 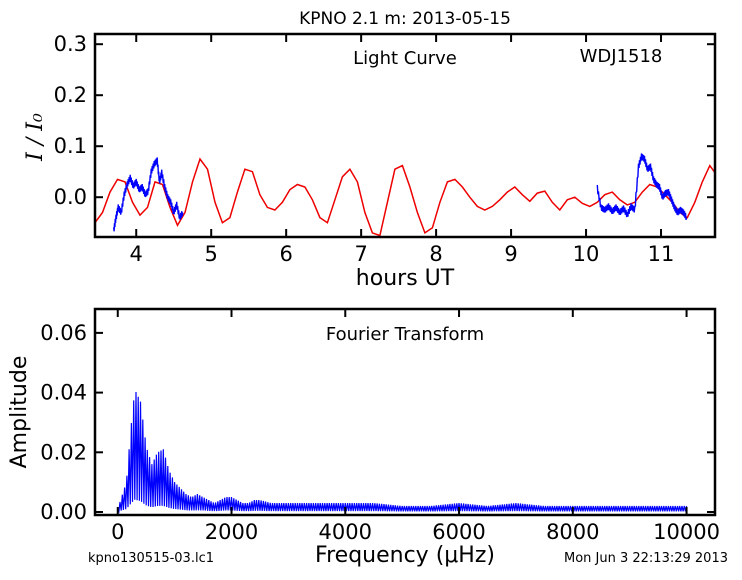 What do you see at coordinates (70, 146) in the screenshot?
I see `light-curve-y-tick-label: 0.1` at bounding box center [70, 146].